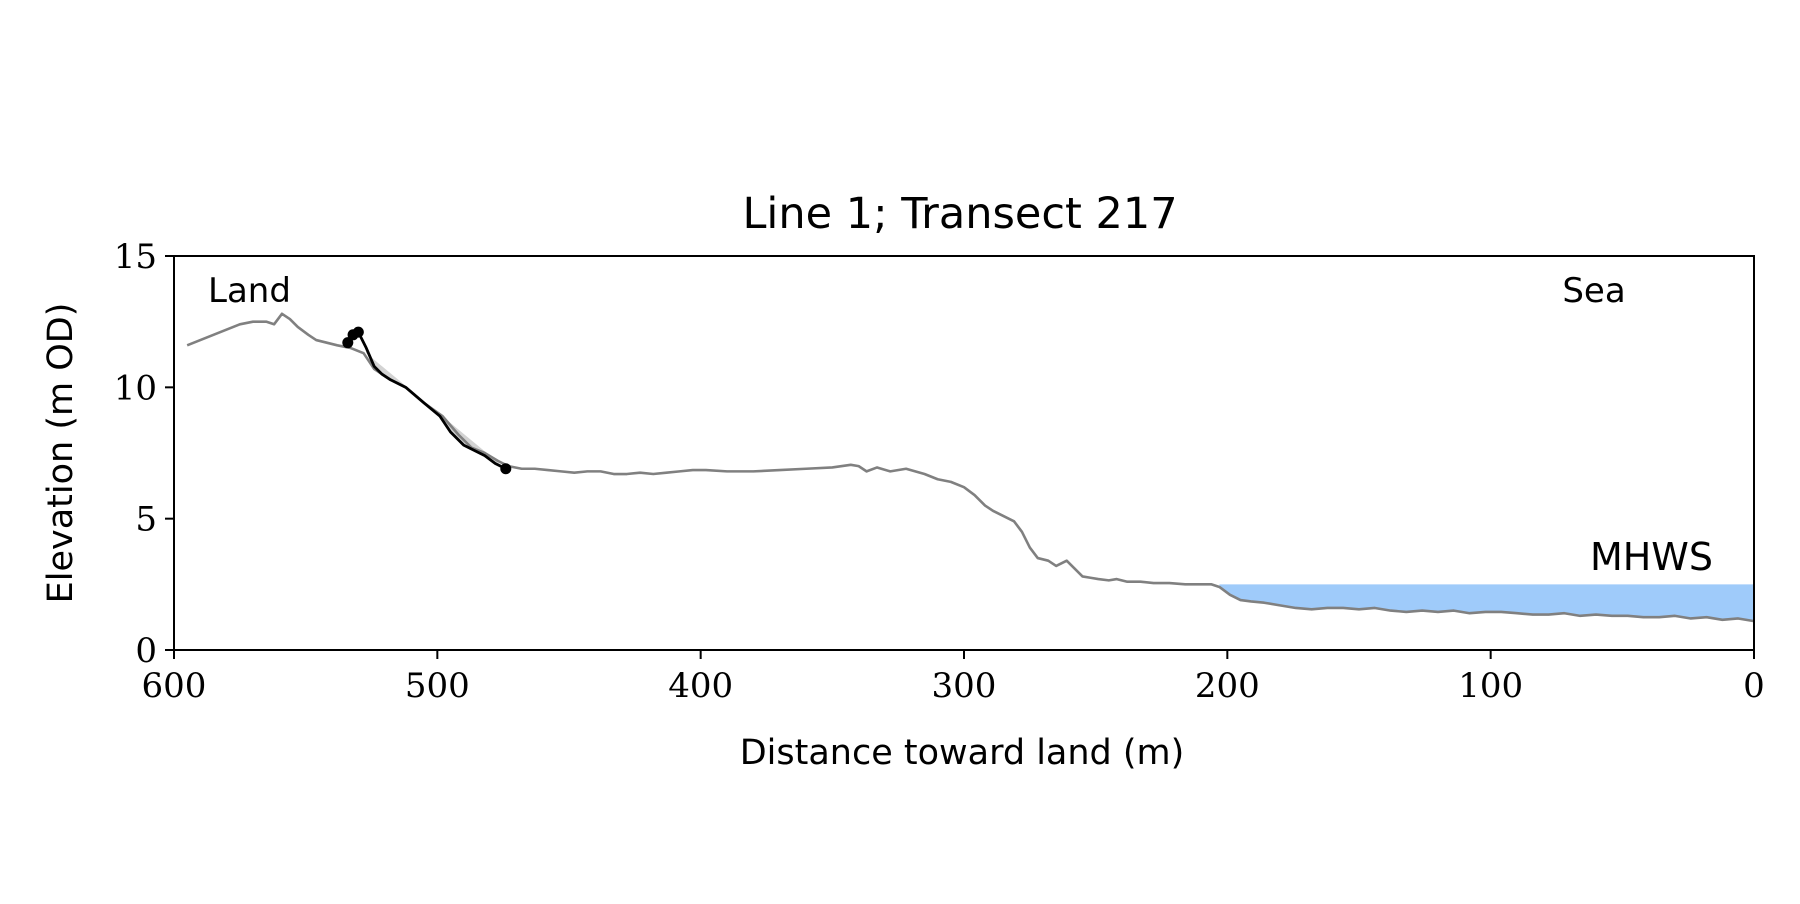 Image resolution: width=1800 pixels, height=904 pixels. I want to click on x-tick-label: 400, so click(700, 686).